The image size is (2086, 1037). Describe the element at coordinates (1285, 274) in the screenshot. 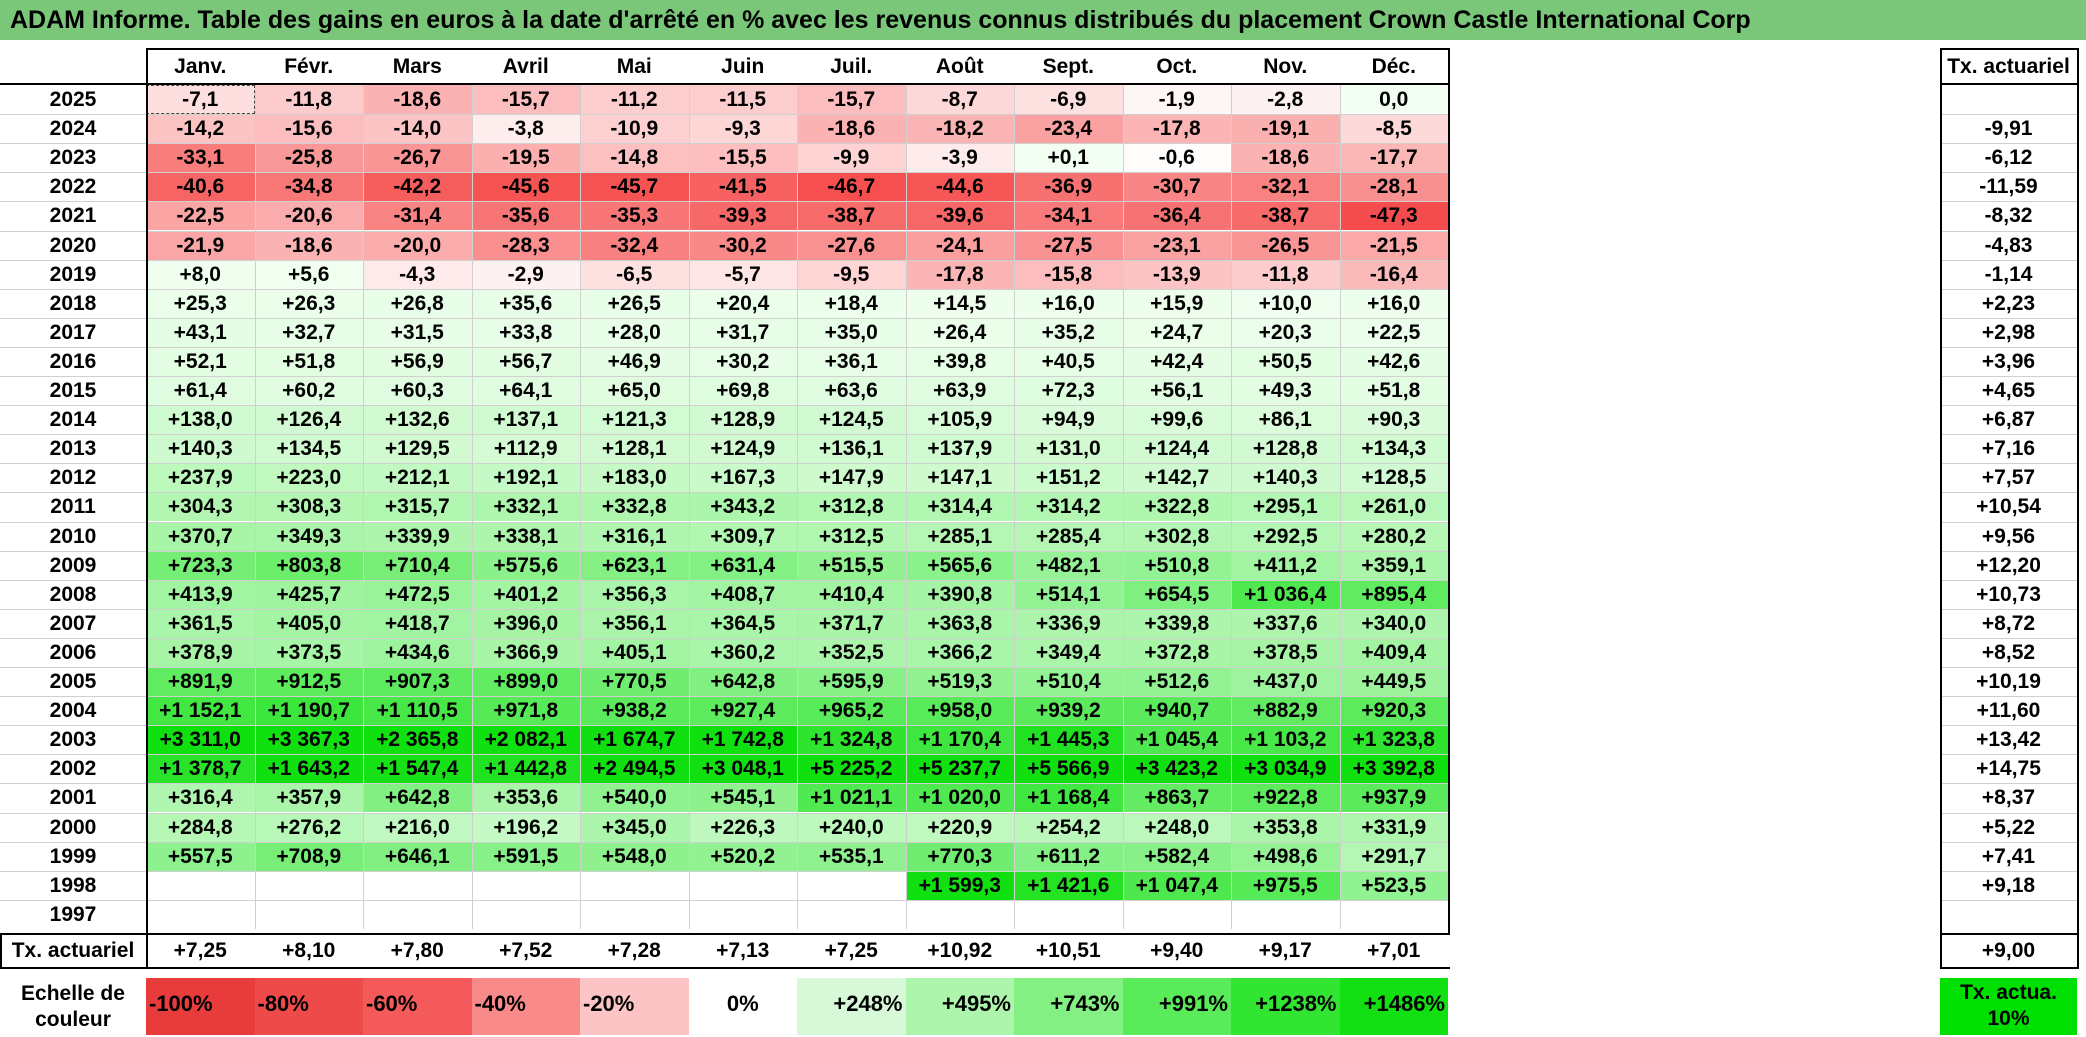

I see `gain-cell: -11,8` at that location.